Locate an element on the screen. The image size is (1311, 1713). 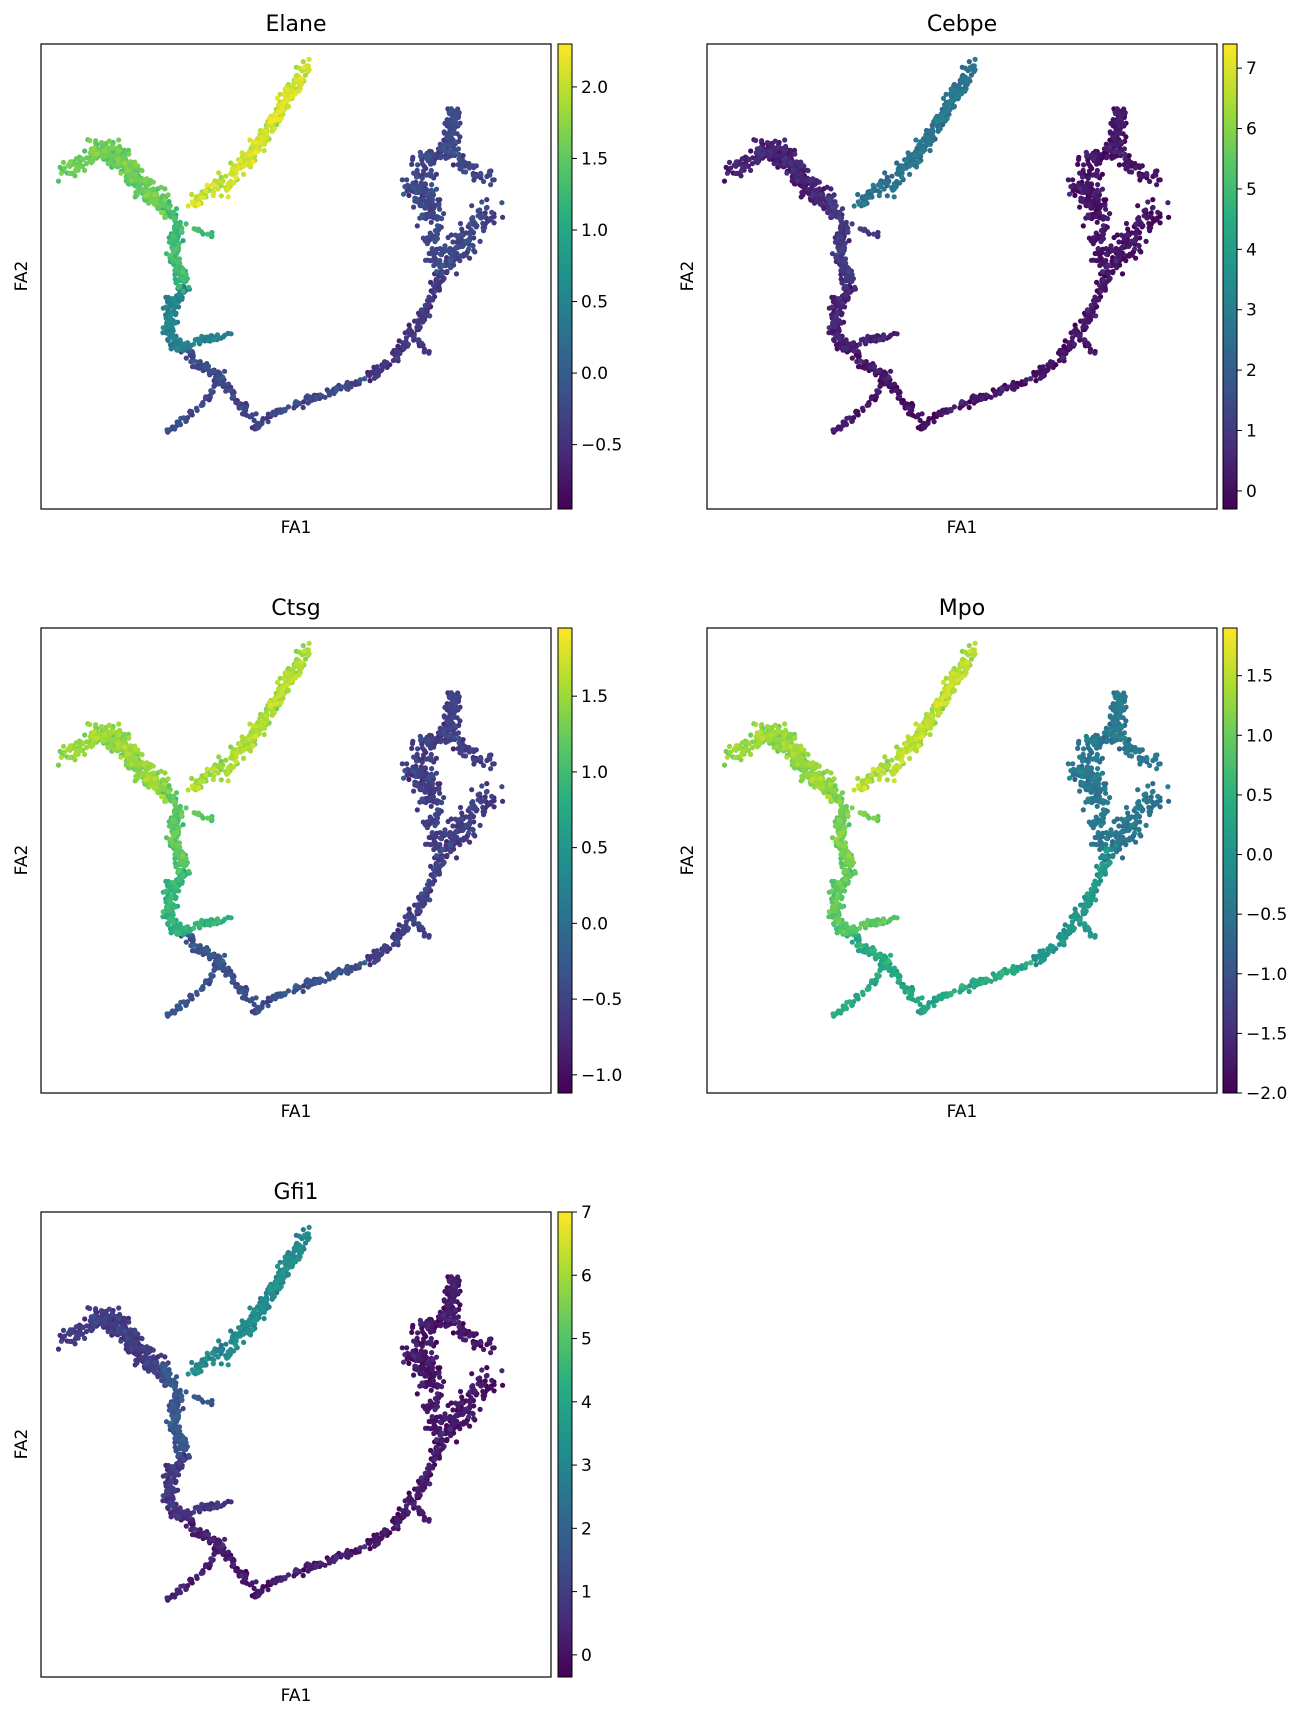
colorbar-tick-label: 4 is located at coordinates (1251, 250).